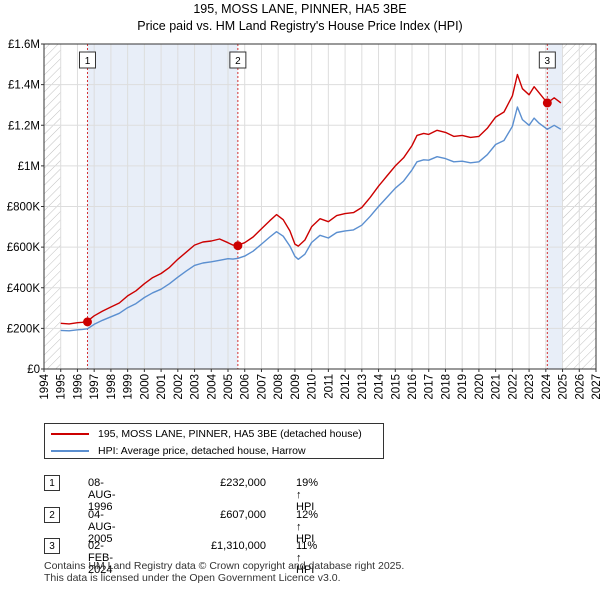 The height and width of the screenshot is (590, 600). I want to click on chart-title: 195, MOSS LANE, PINNER, HA5 3BE, so click(300, 9).